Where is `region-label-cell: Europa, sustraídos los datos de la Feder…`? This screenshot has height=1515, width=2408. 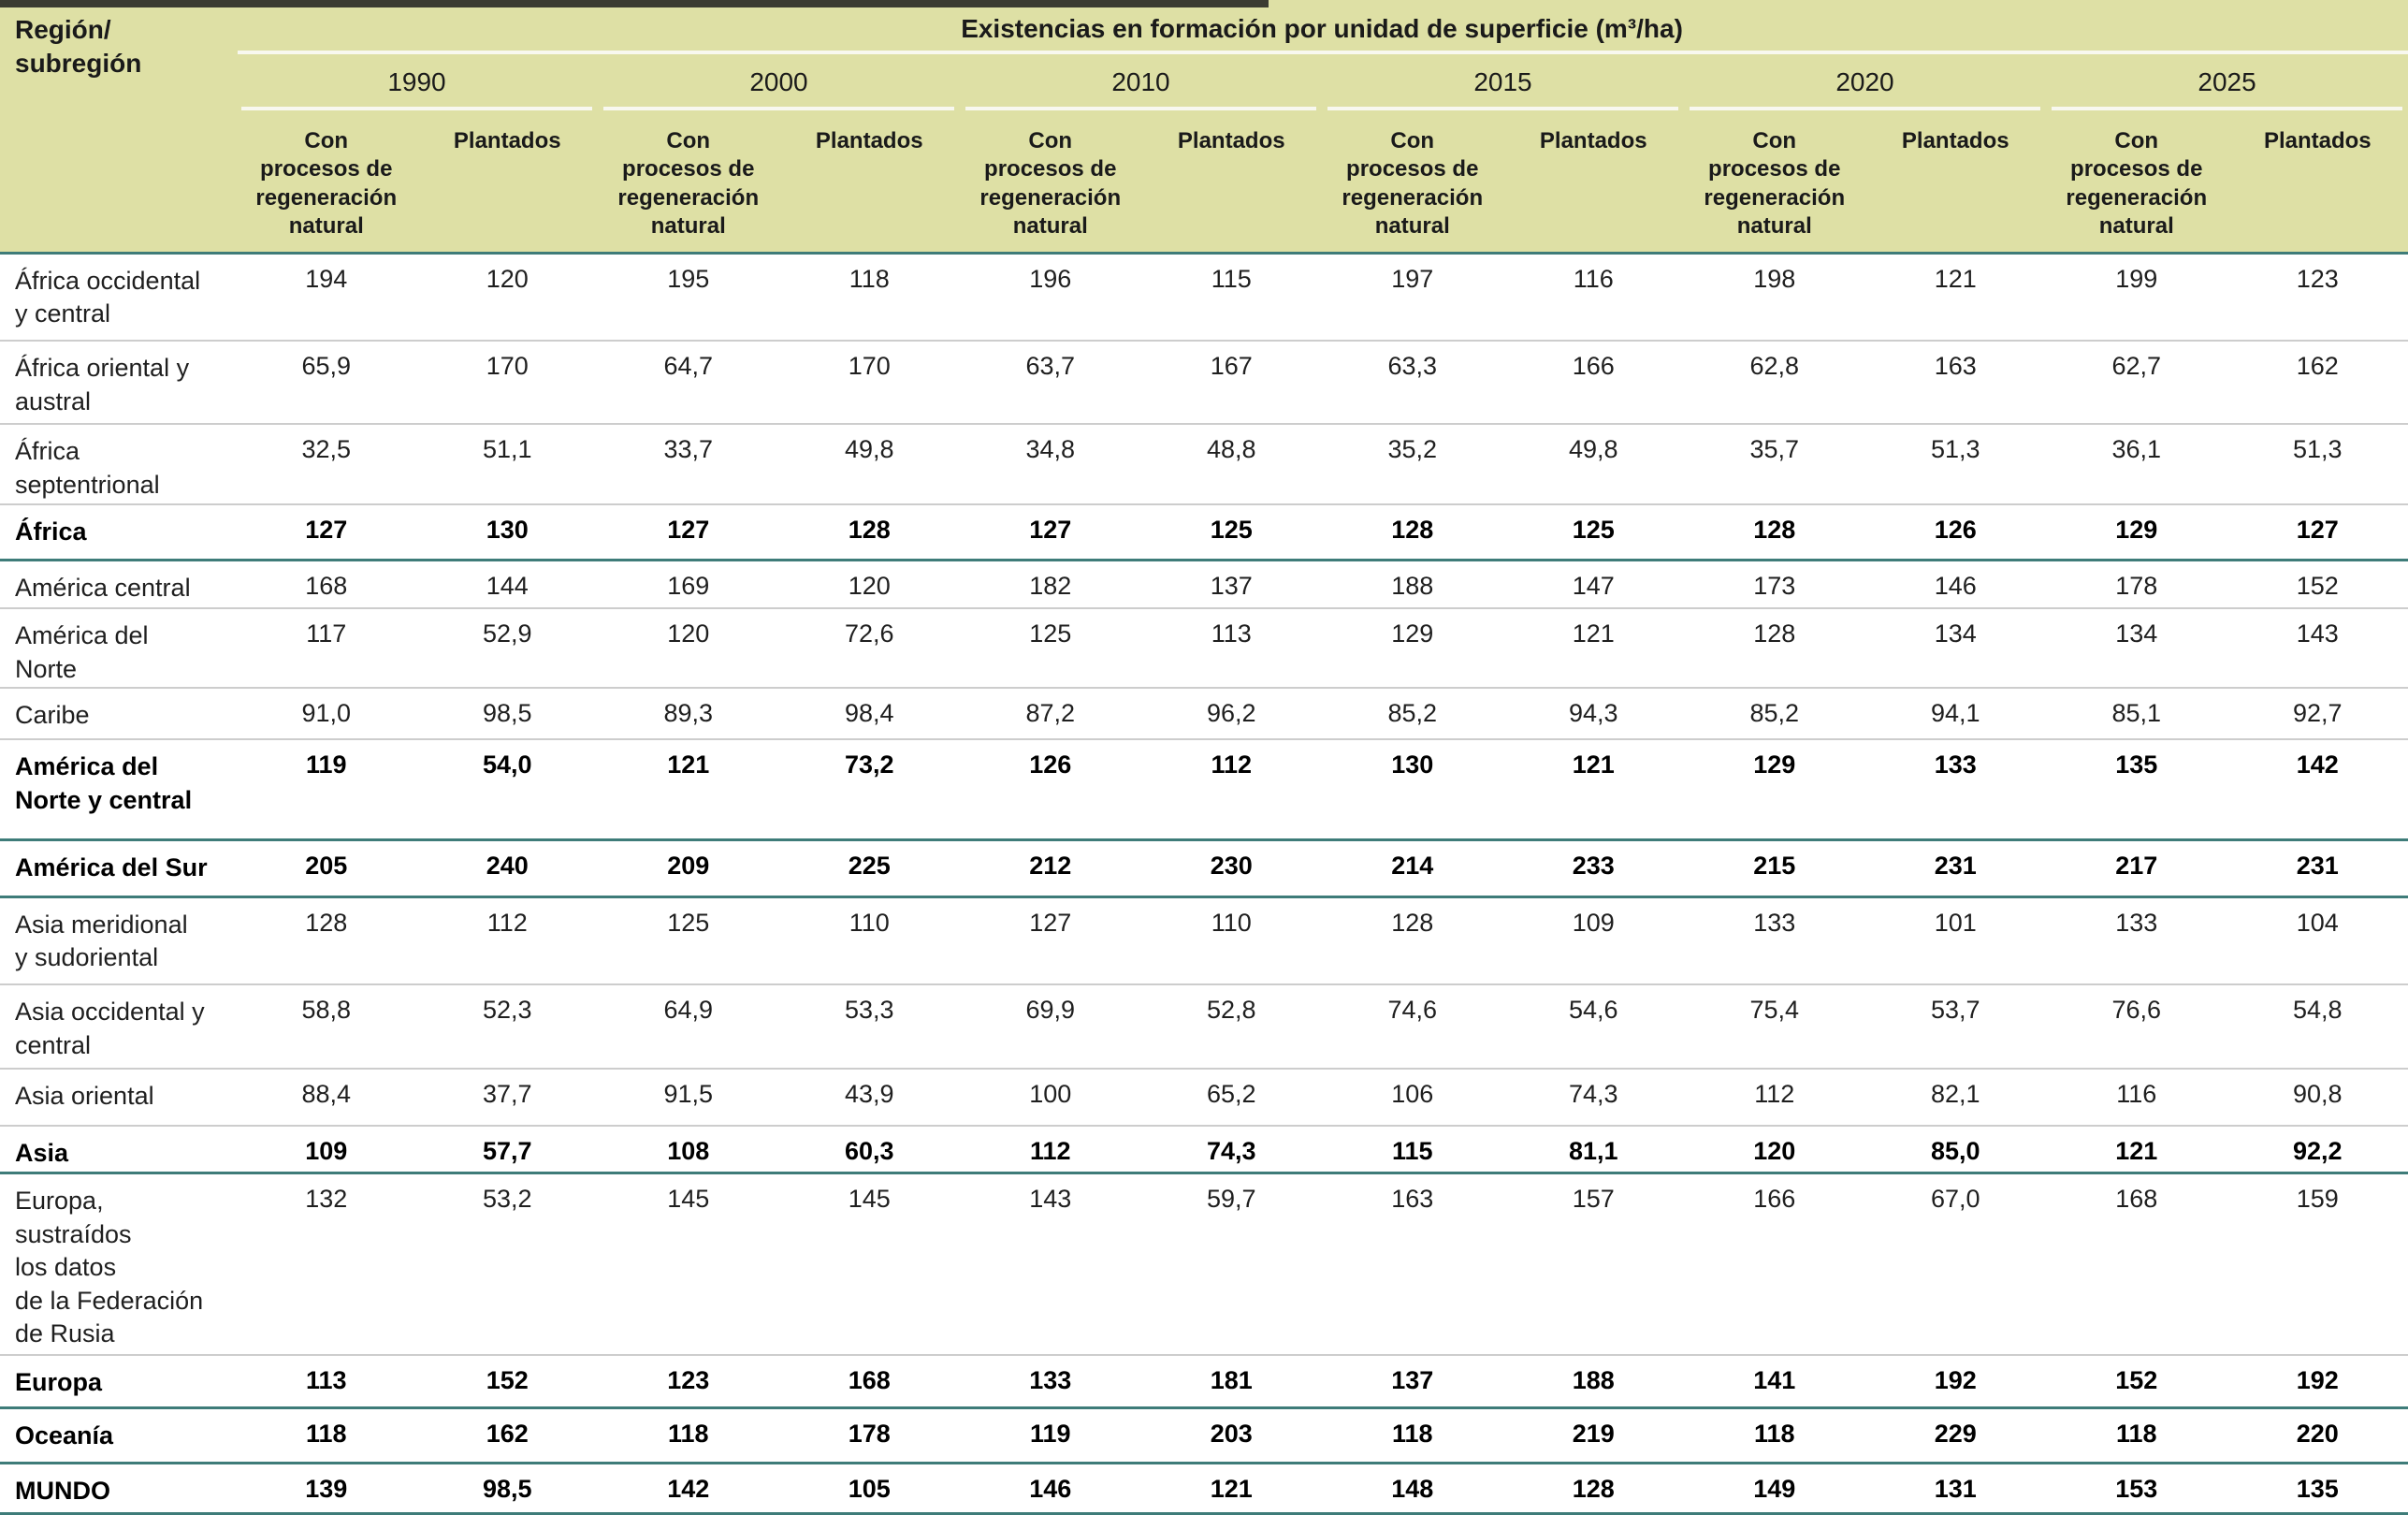
region-label-cell: Europa, sustraídos los datos de la Feder… is located at coordinates (118, 1264).